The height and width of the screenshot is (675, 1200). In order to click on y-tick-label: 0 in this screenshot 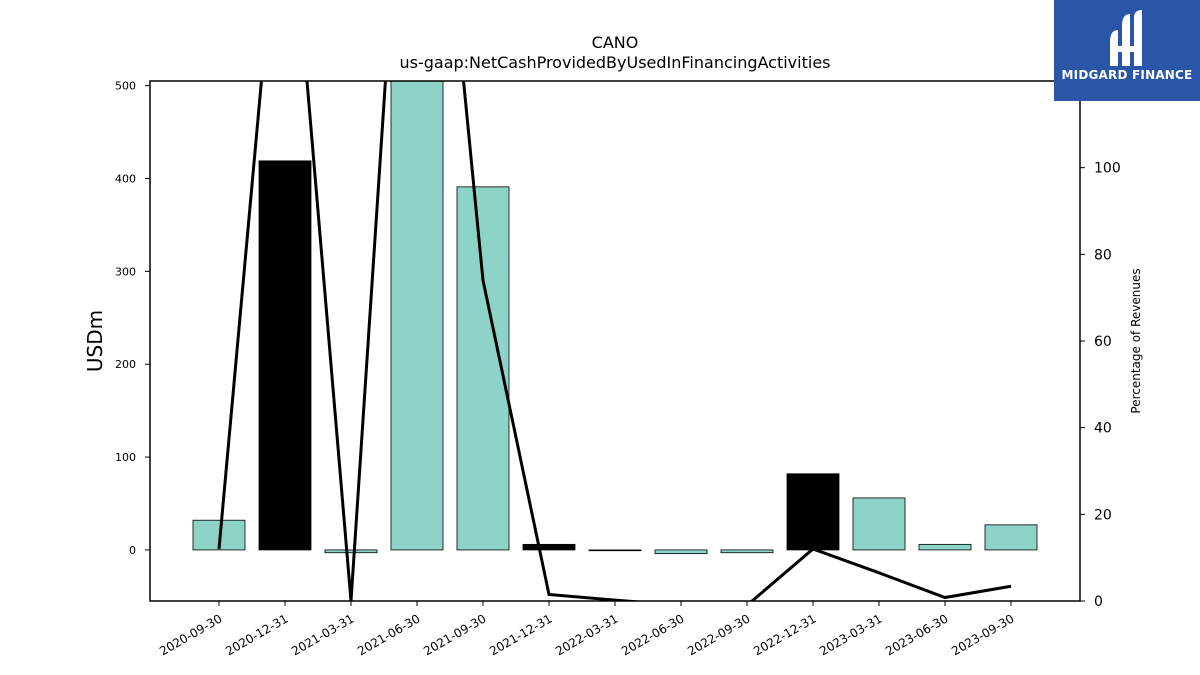, I will do `click(132, 550)`.